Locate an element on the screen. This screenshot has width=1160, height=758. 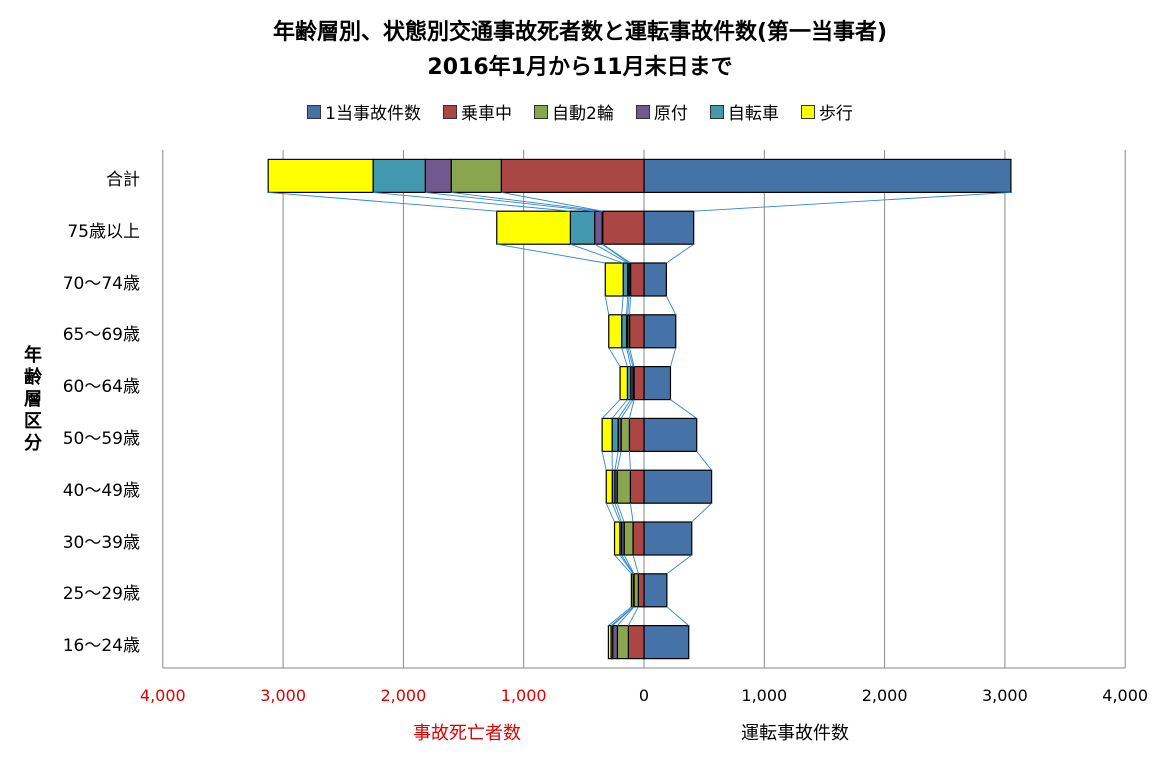
category-label: 30～39歳 is located at coordinates (101, 542).